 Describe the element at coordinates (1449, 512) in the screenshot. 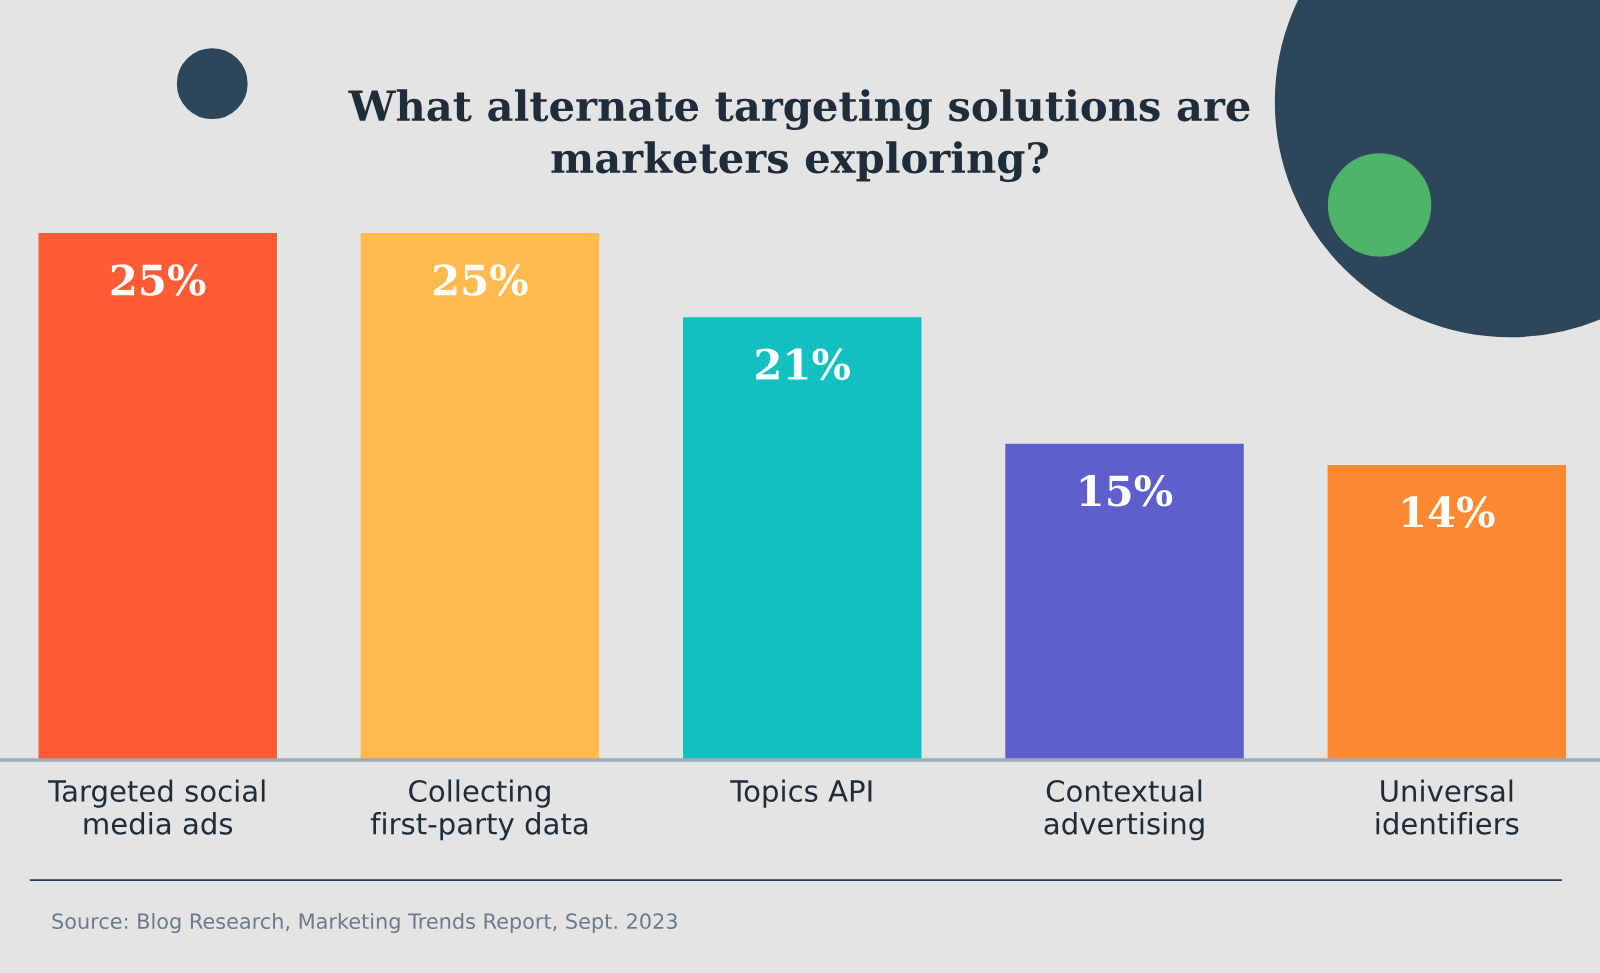

I see `data-label: 14%` at that location.